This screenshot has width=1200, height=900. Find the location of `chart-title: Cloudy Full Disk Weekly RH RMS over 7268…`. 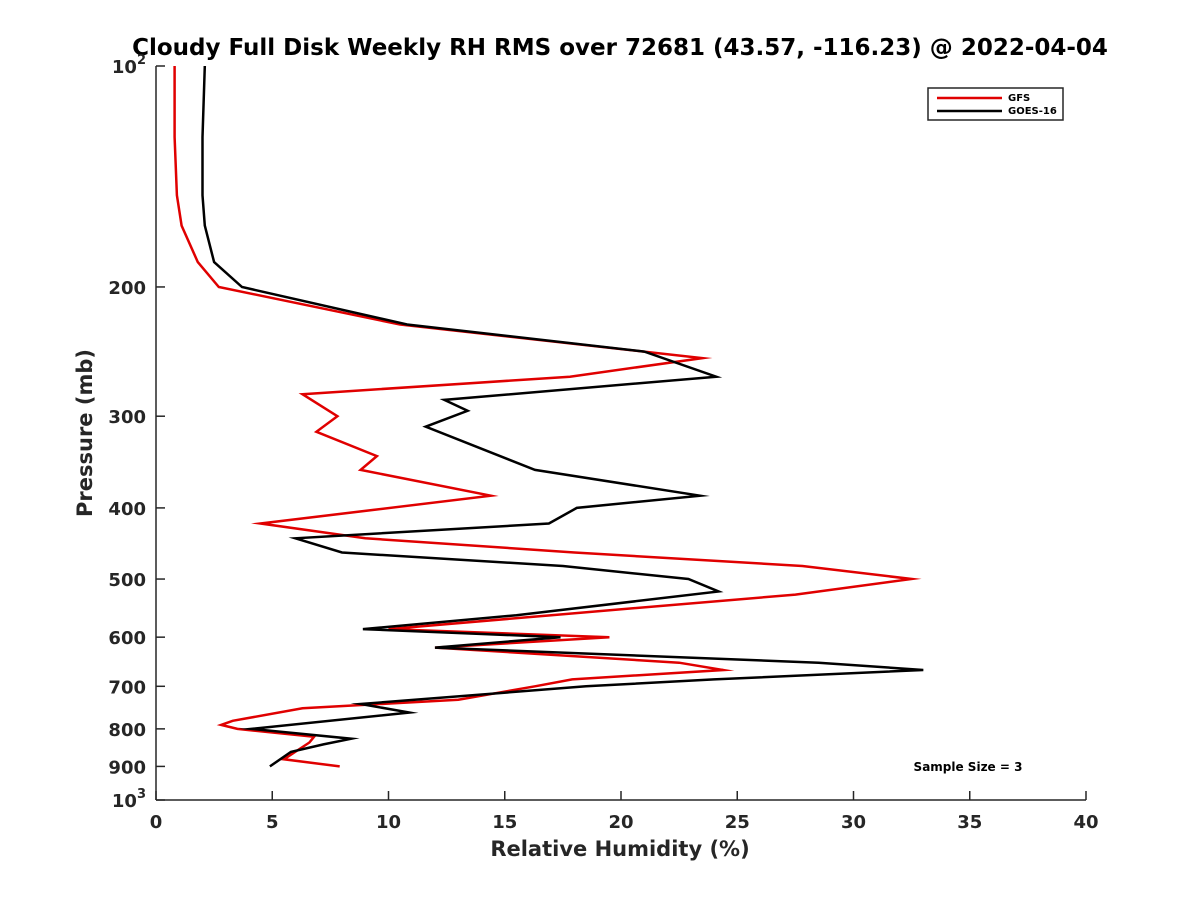

chart-title: Cloudy Full Disk Weekly RH RMS over 7268… is located at coordinates (620, 48).